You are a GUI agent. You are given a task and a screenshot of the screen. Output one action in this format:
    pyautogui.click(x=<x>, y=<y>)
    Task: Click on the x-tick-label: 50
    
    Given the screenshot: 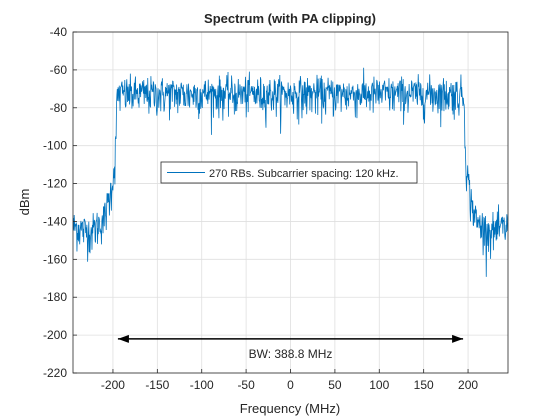 What is the action you would take?
    pyautogui.click(x=335, y=385)
    